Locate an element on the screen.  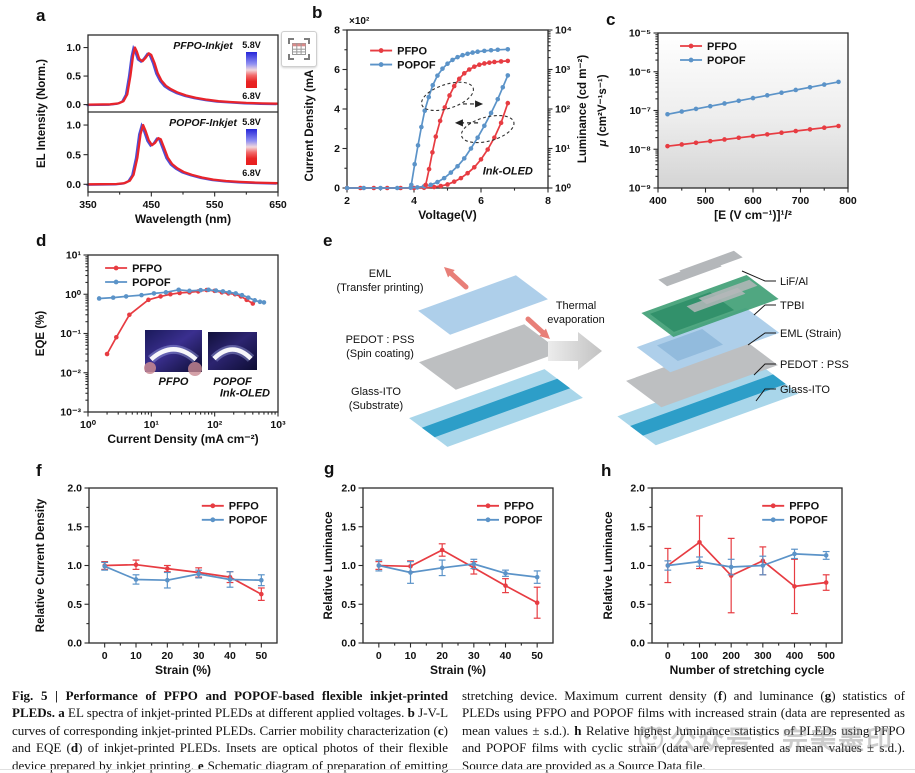
svg-text: 5.8V is located at coordinates (251, 122).